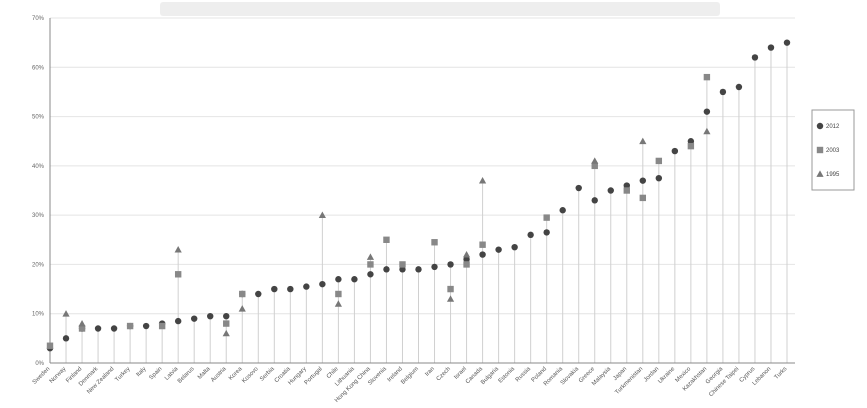  I want to click on x-category-label: Turkey, so click(122, 374).